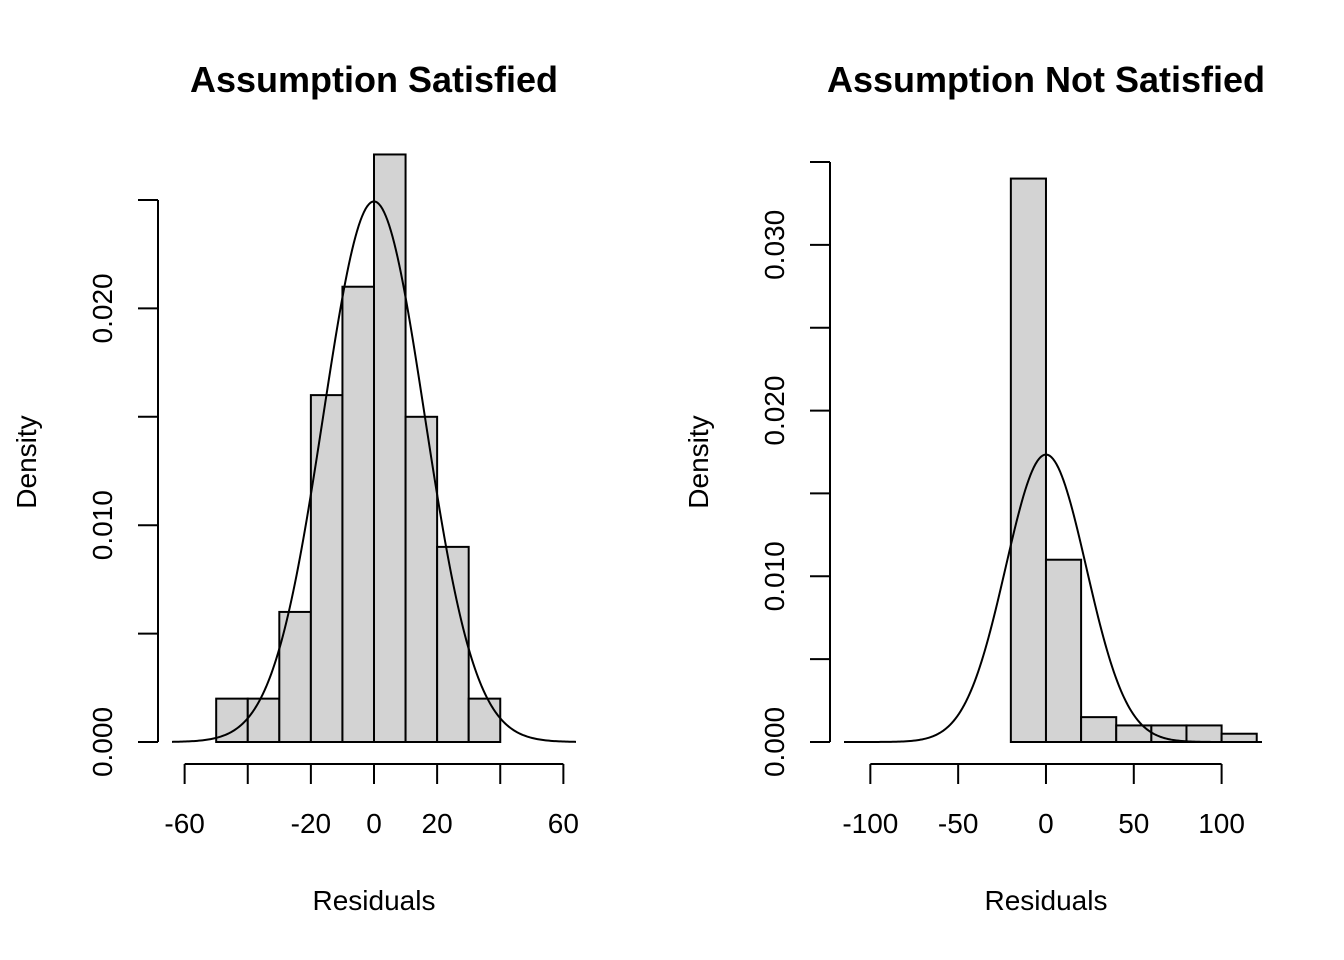 The height and width of the screenshot is (960, 1344). Describe the element at coordinates (870, 823) in the screenshot. I see `x-tick-label: -100` at that location.